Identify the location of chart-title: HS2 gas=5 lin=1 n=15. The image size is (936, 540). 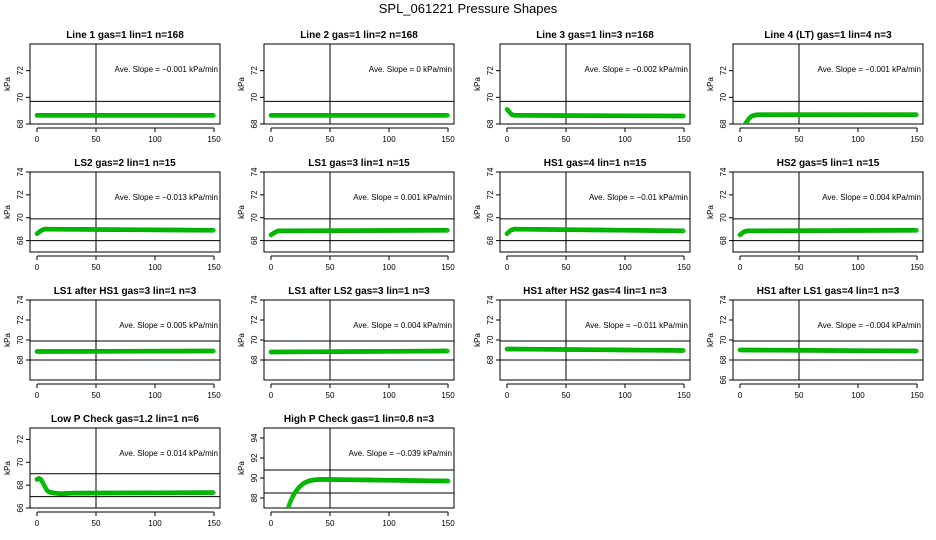
(828, 163).